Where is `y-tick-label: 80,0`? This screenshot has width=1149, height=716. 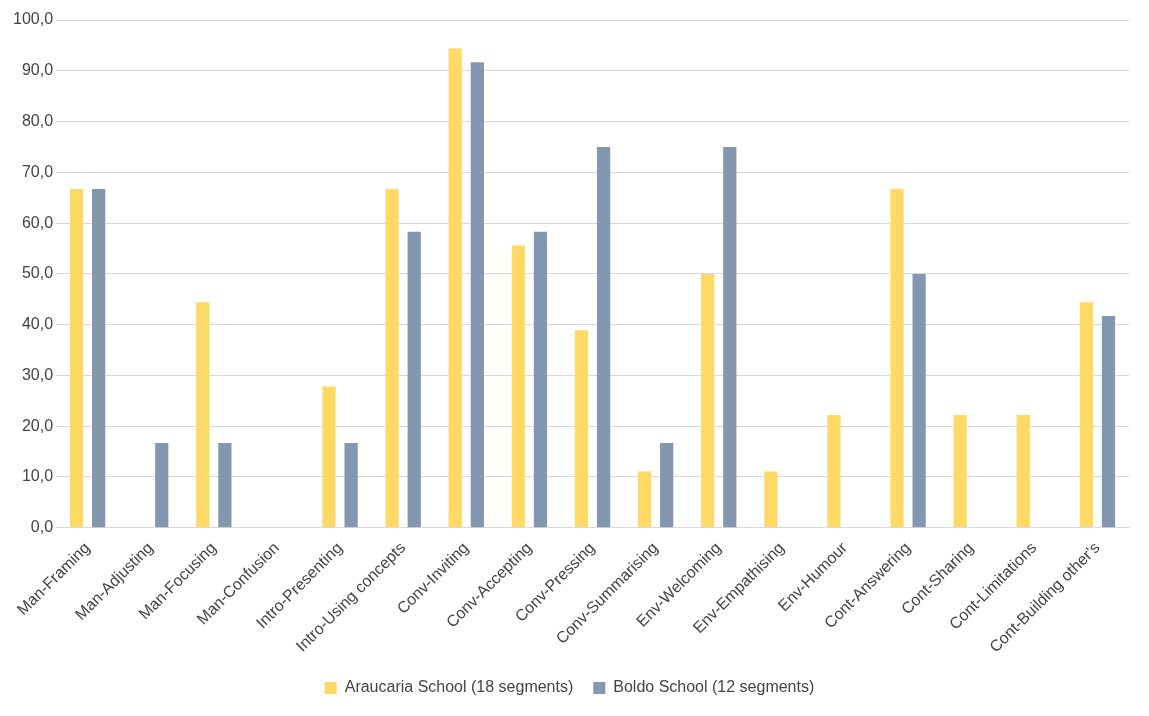
y-tick-label: 80,0 is located at coordinates (37, 120).